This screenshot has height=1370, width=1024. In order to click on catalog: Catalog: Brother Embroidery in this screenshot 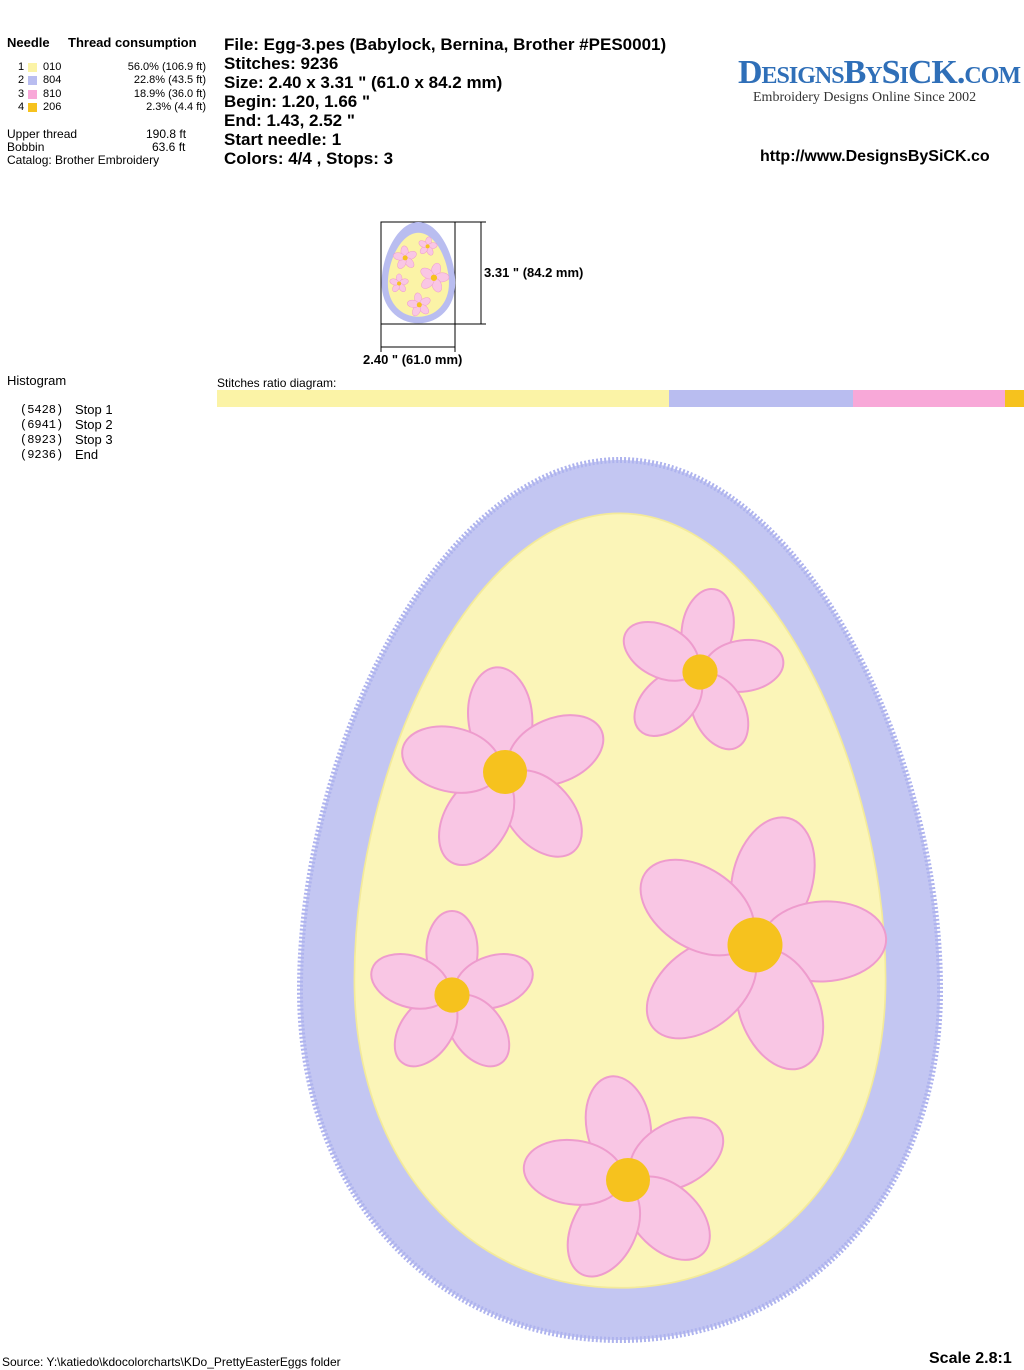, I will do `click(83, 160)`.